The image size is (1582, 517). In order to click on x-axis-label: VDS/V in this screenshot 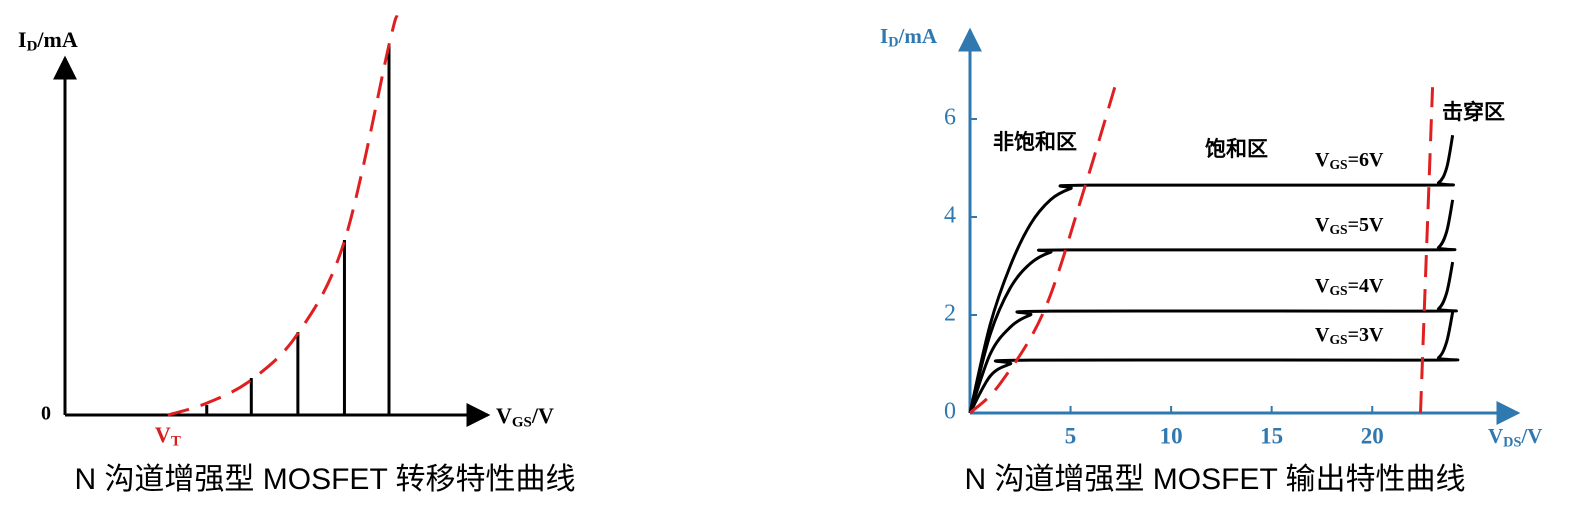, I will do `click(1515, 437)`.